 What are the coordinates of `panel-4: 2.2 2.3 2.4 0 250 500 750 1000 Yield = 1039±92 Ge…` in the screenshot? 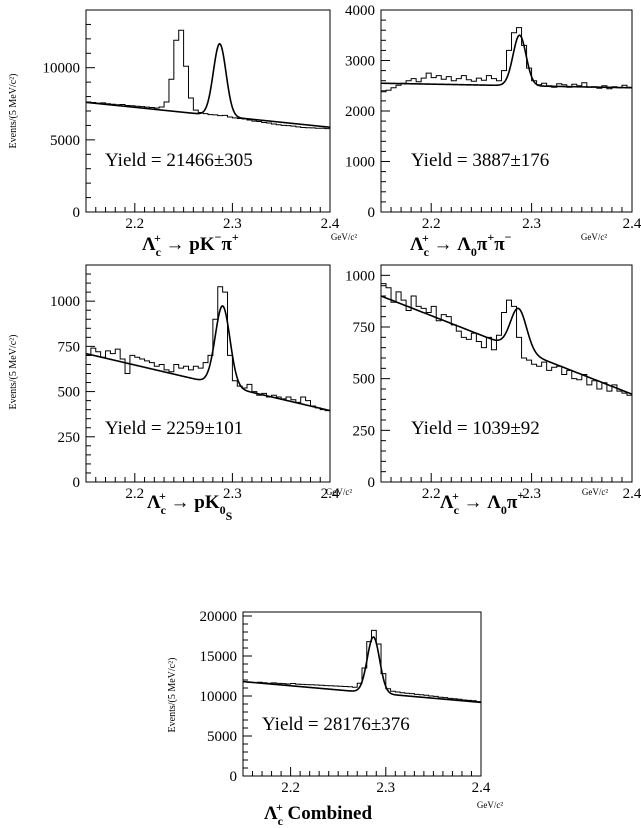 It's located at (493, 390).